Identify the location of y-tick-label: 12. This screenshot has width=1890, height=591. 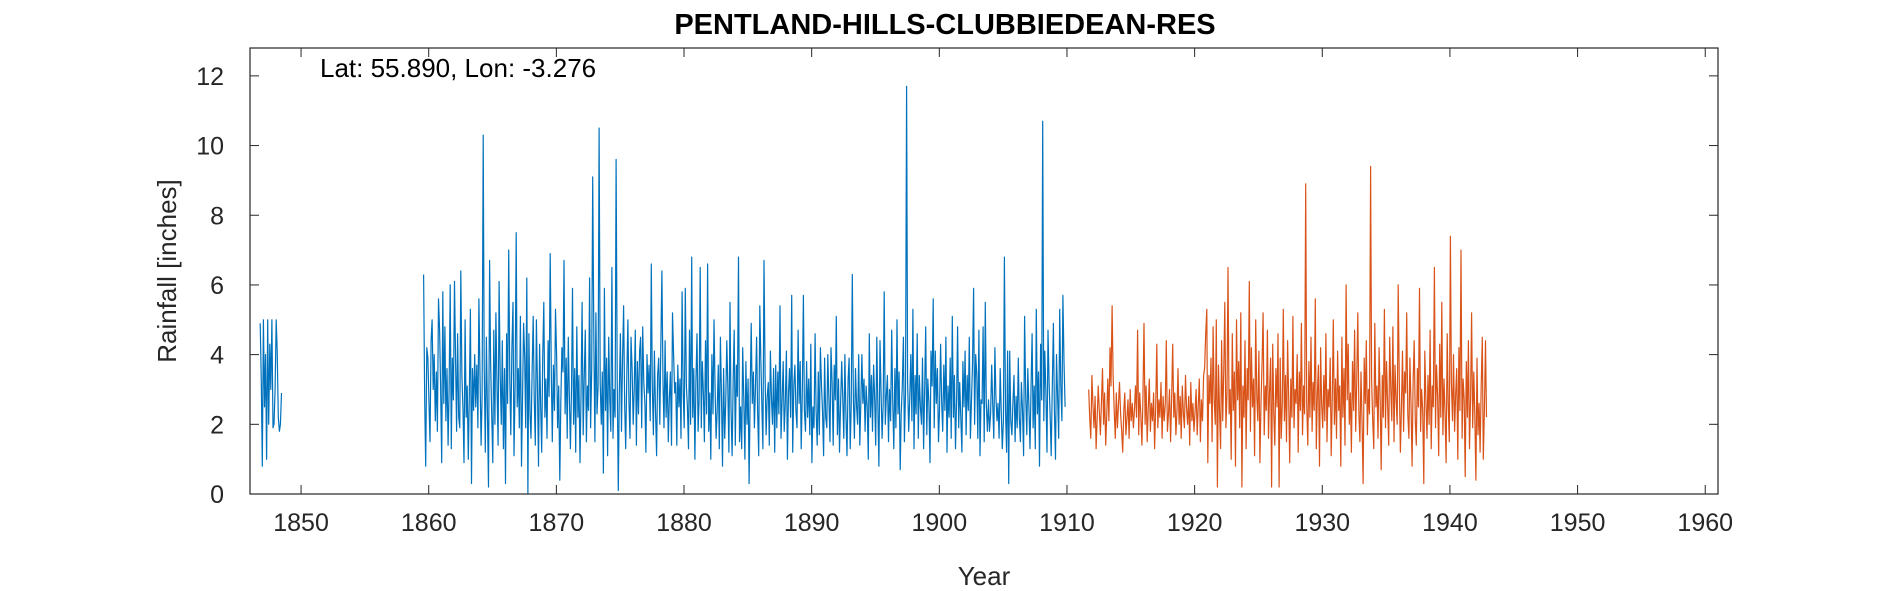
(210, 77).